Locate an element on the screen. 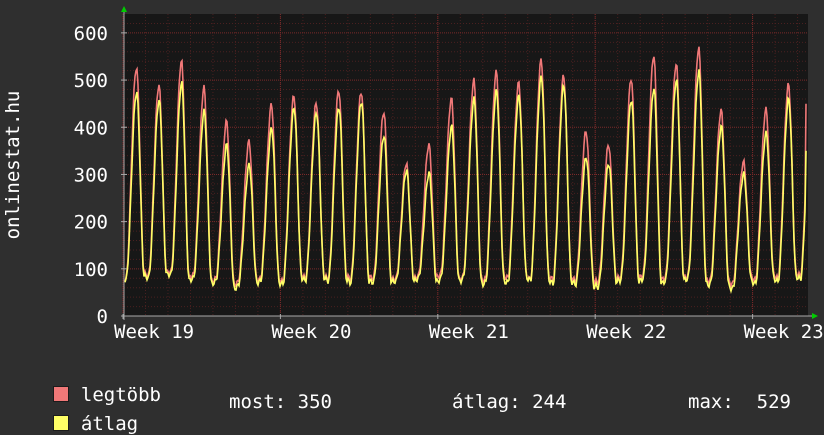 This screenshot has width=824, height=435. x-tick-label: Week 21 is located at coordinates (469, 332).